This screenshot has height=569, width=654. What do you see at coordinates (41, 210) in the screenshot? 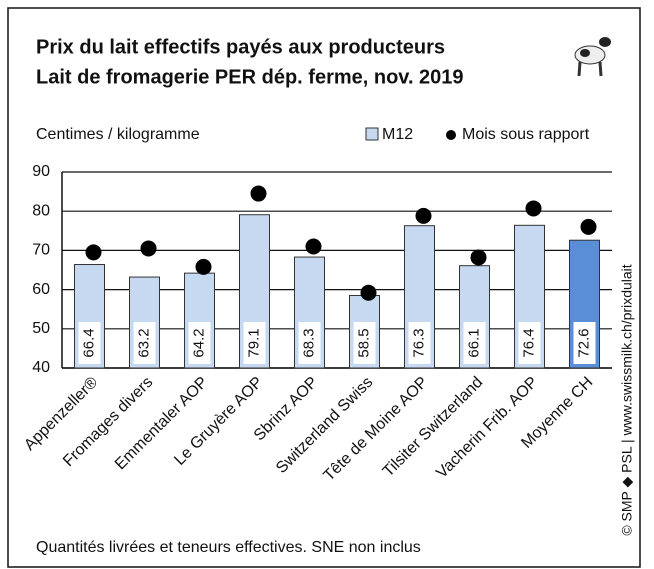
I see `y-tick-label: 80` at bounding box center [41, 210].